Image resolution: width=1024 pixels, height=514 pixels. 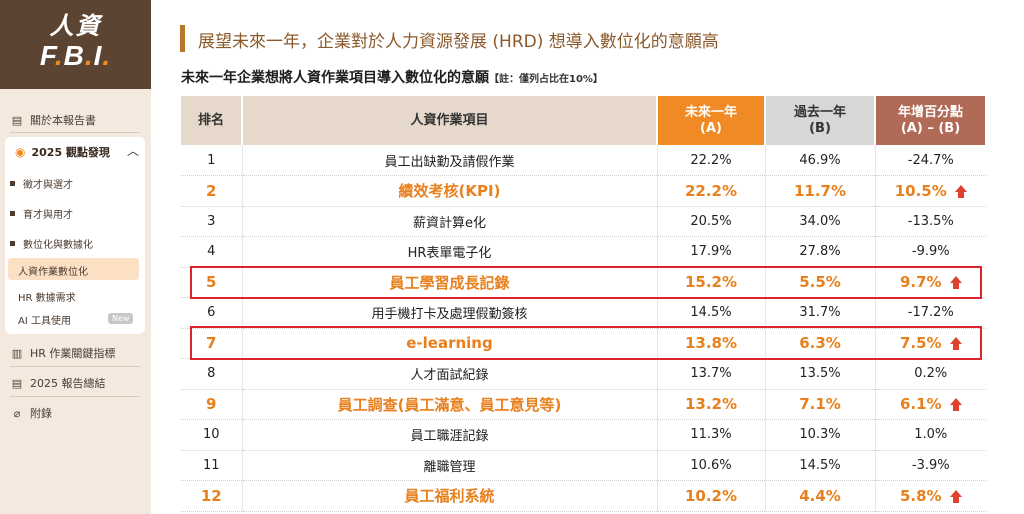 What do you see at coordinates (41, 213) in the screenshot?
I see `nav-sub-develop: 育才與用才` at bounding box center [41, 213].